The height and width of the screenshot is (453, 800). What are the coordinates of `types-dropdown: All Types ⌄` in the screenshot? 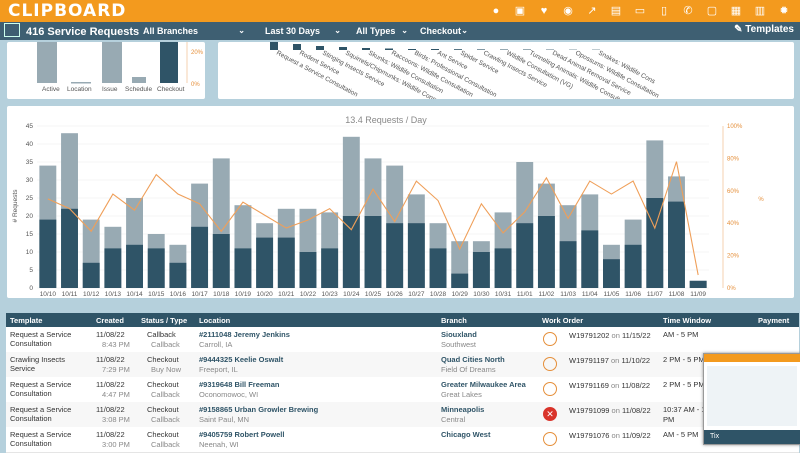 It's located at (384, 31).